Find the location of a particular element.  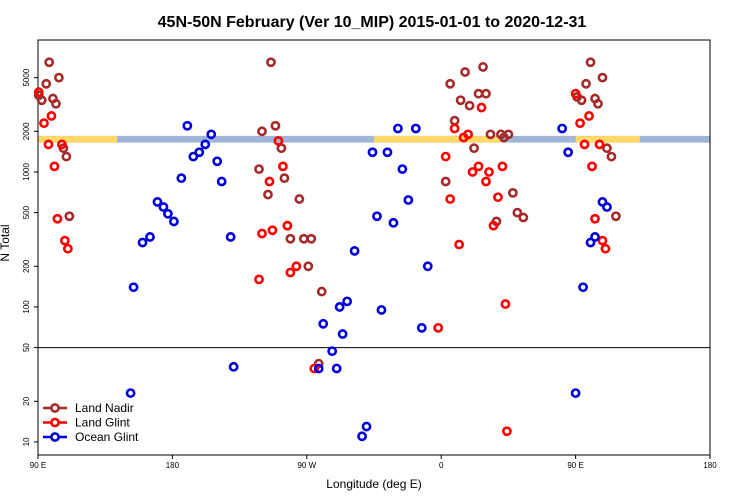

legend-label: Ocean Glint is located at coordinates (107, 437).